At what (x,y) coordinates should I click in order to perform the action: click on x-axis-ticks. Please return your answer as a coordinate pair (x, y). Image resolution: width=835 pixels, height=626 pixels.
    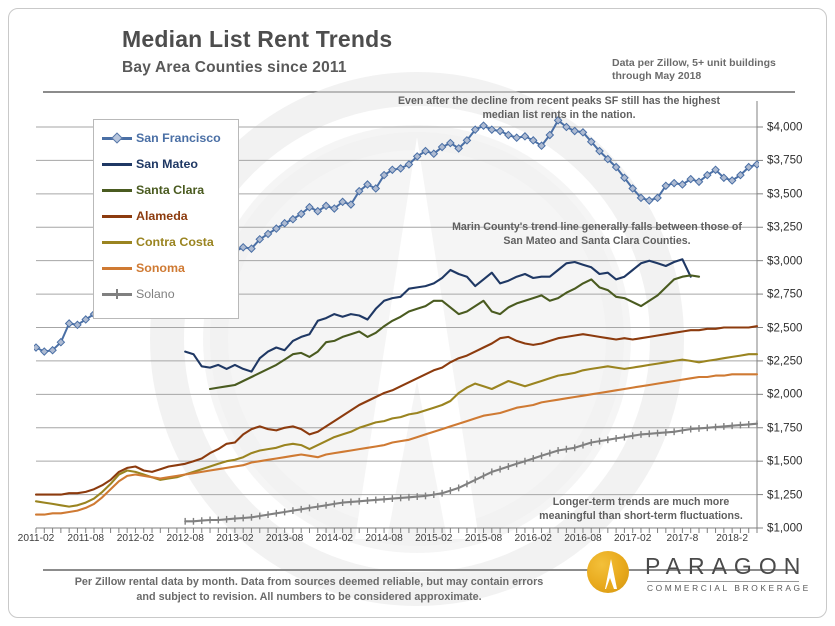
    Looking at the image, I should click on (396, 530).